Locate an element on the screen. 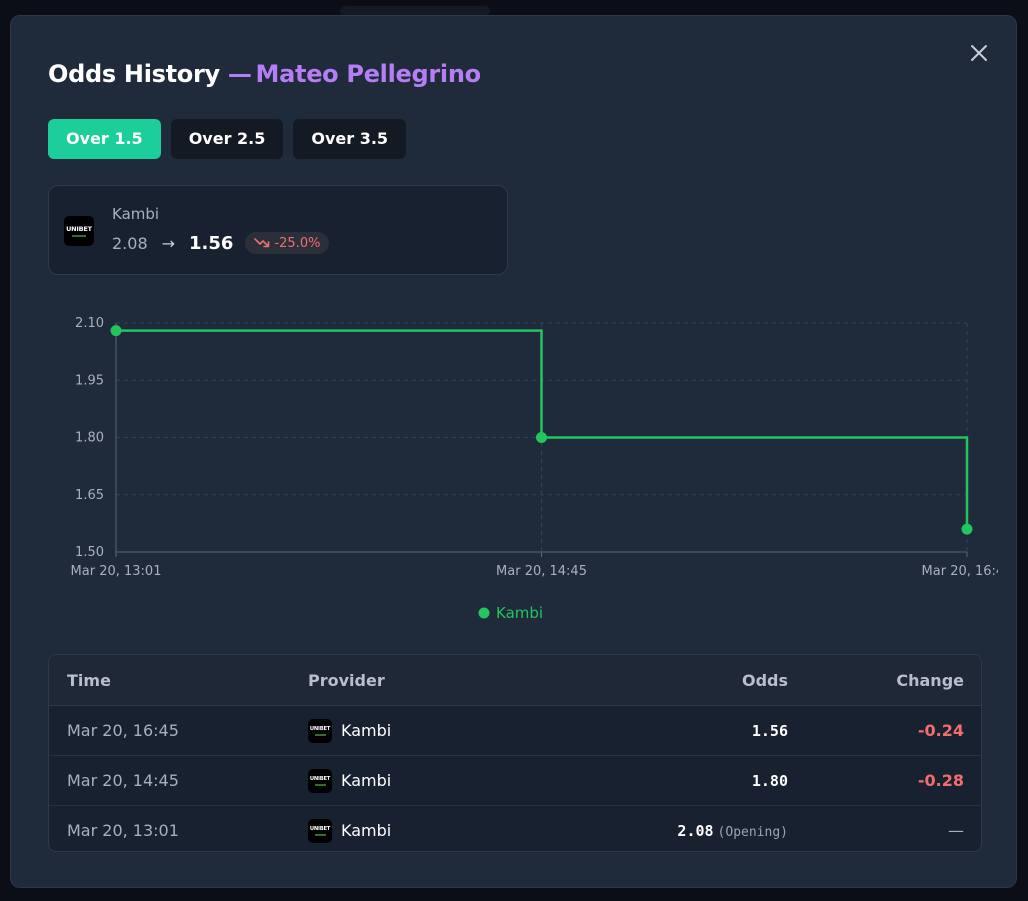 This screenshot has height=901, width=1028. backdrop-element is located at coordinates (415, 11).